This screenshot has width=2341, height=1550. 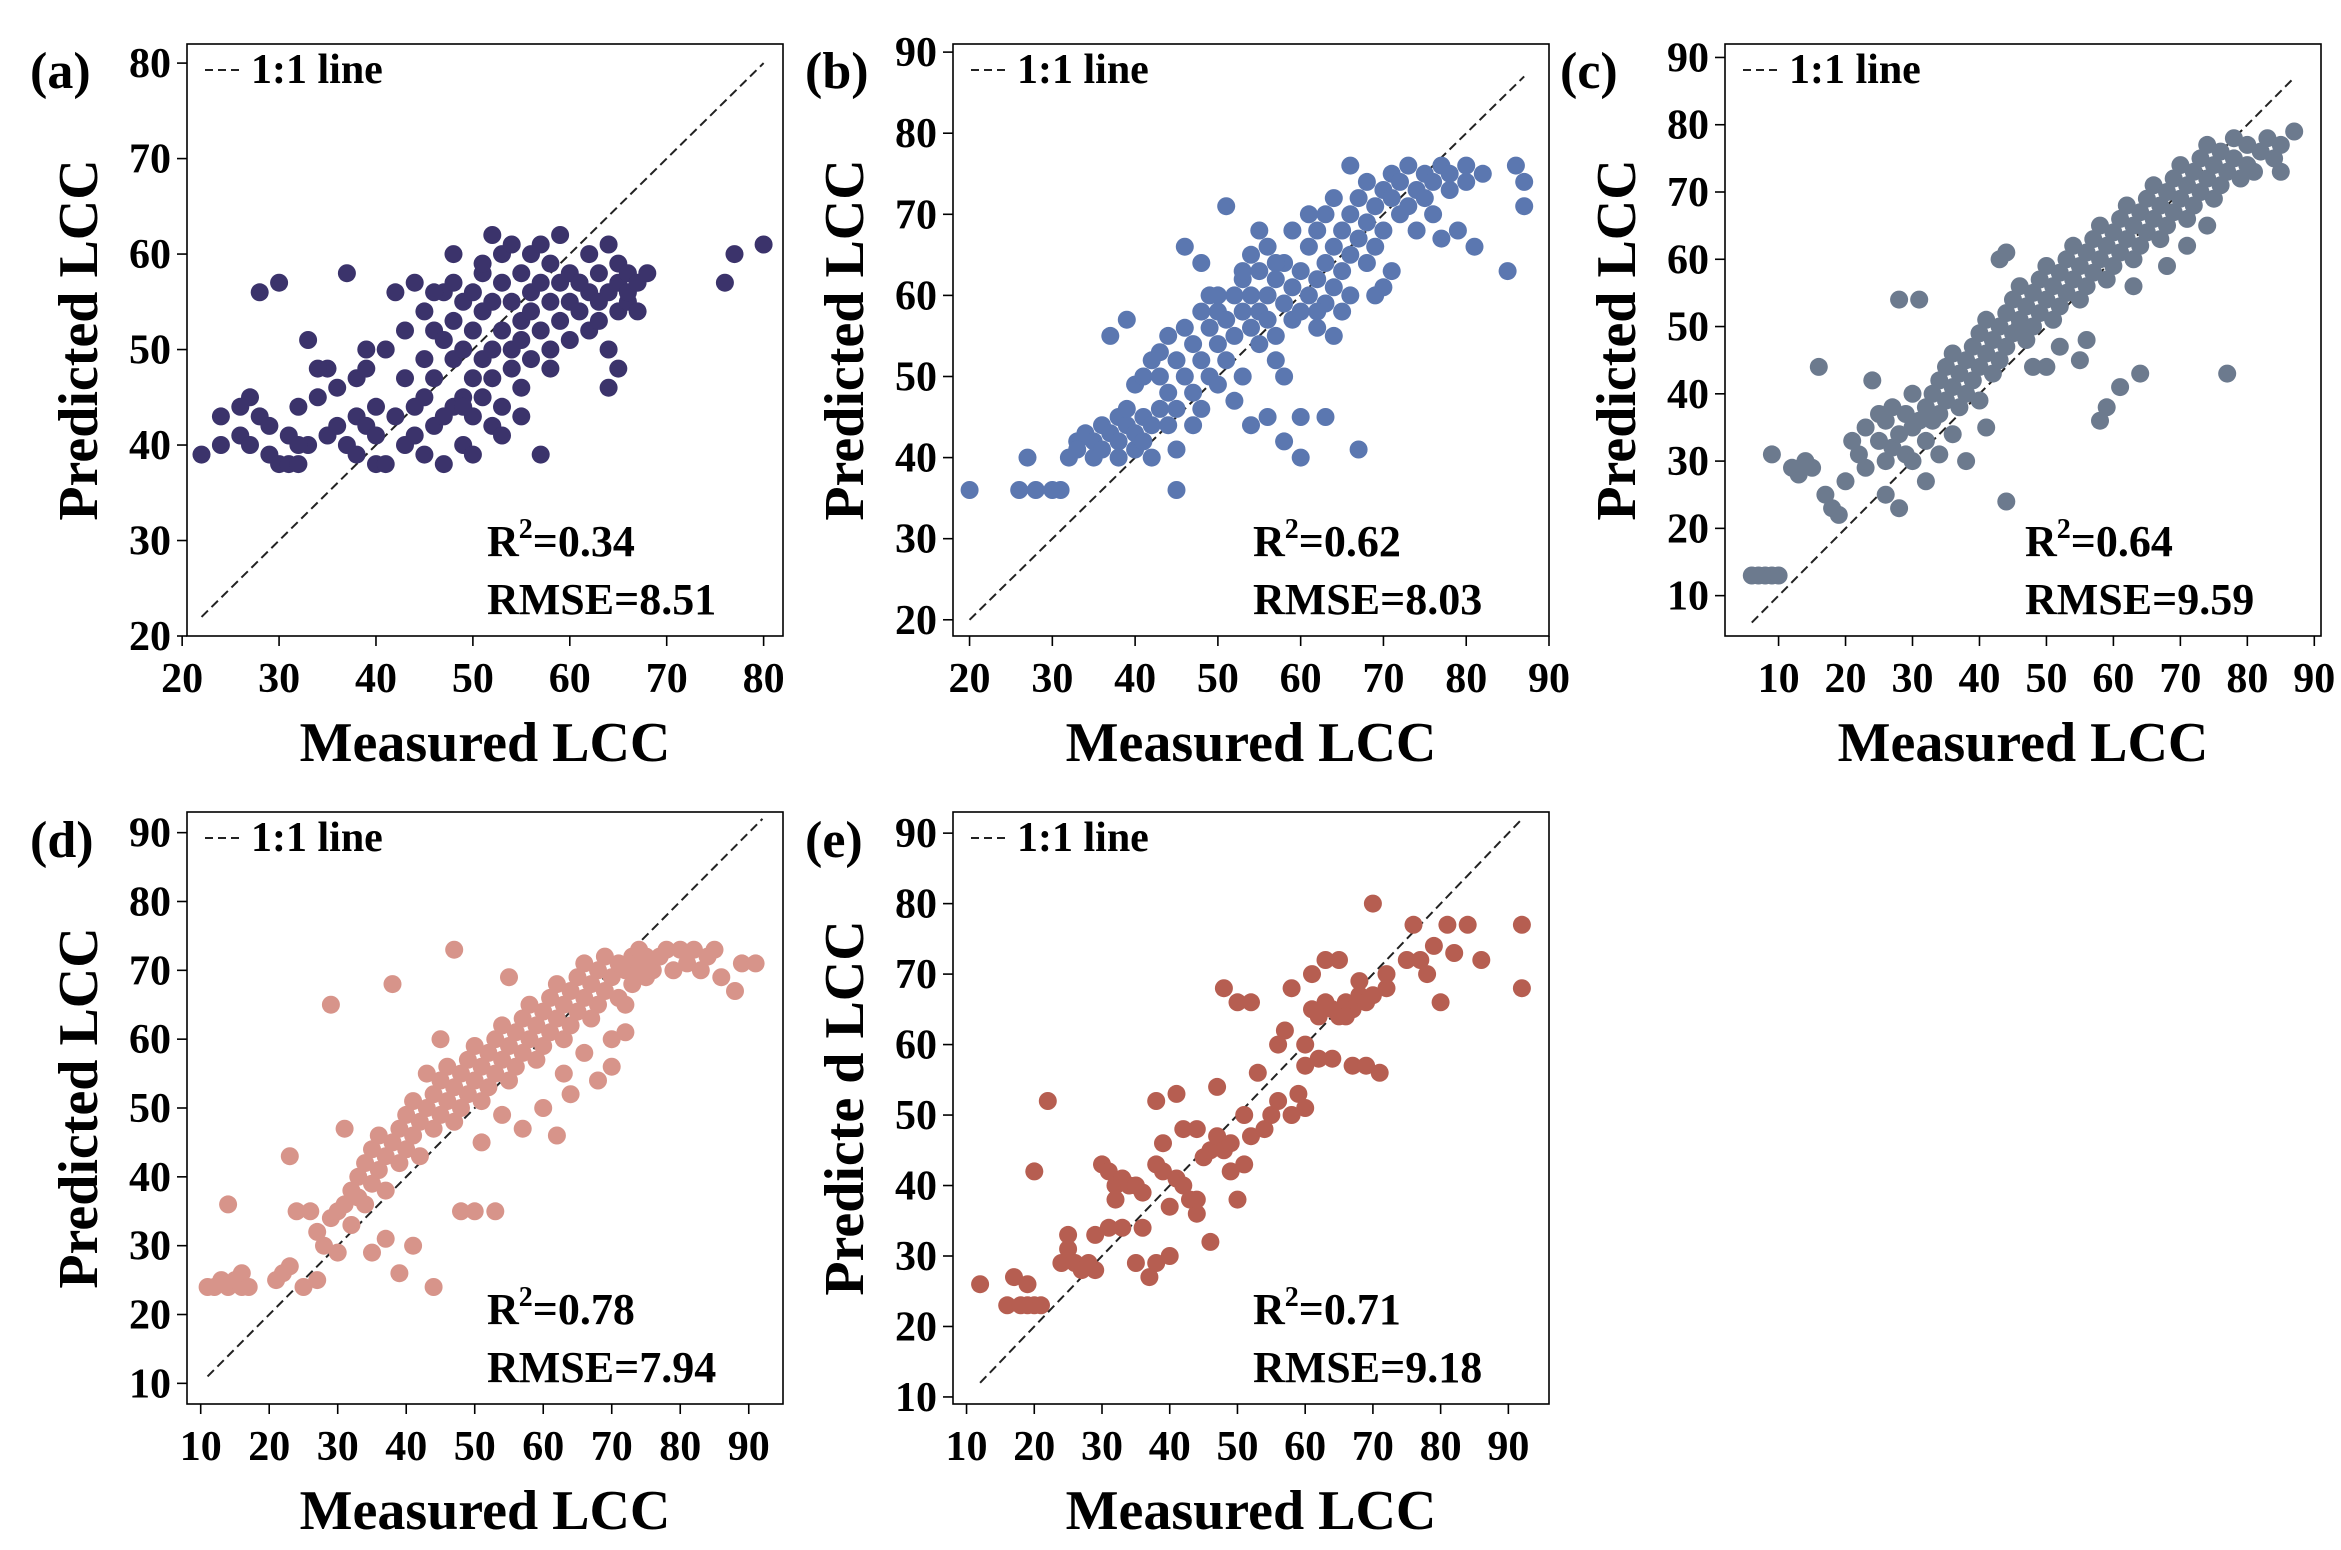 I want to click on y-tick-label: 70, so click(x=150, y=160).